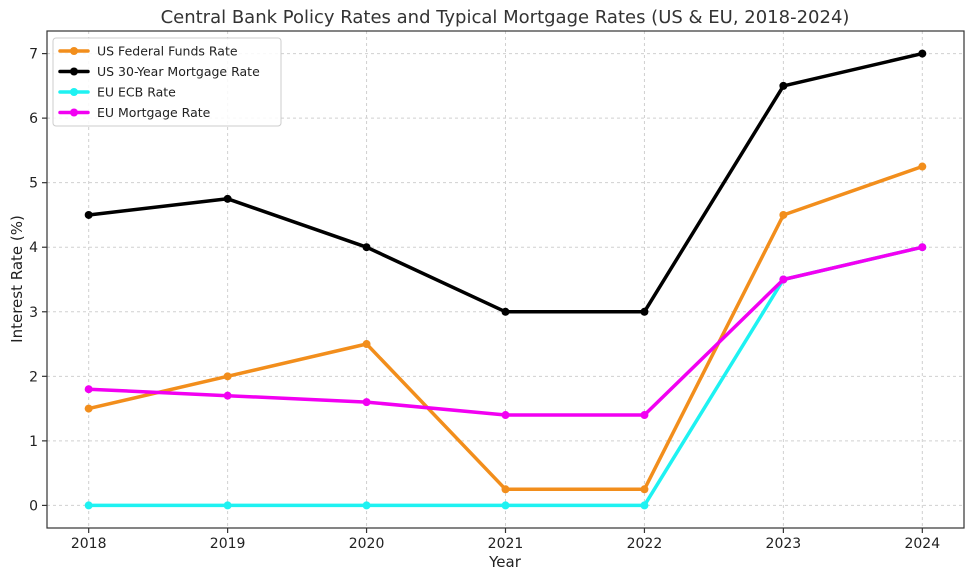  Describe the element at coordinates (33, 377) in the screenshot. I see `y-tick-label: 2` at that location.